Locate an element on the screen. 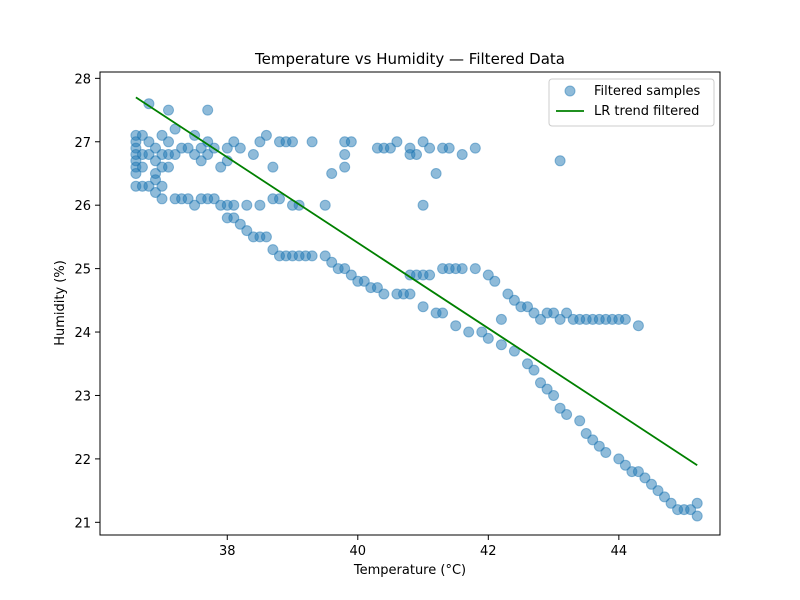 This screenshot has height=600, width=800. x-tick-label: 38 is located at coordinates (227, 551).